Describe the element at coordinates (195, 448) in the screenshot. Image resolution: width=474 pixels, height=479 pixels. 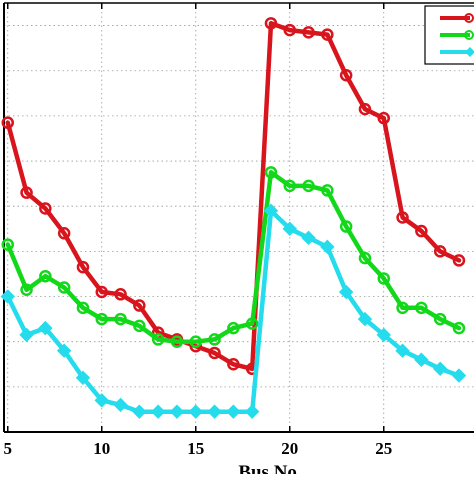
I see `x-tick-label: 15` at that location.